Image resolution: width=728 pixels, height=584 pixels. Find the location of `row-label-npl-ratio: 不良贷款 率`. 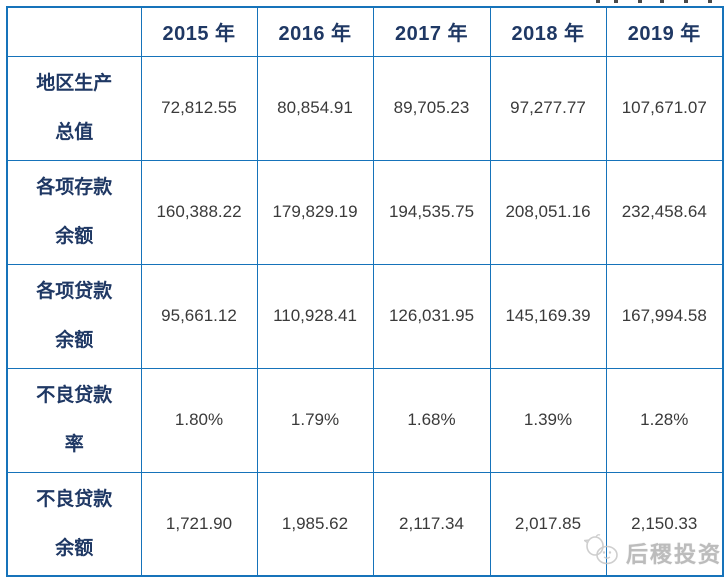

row-label-npl-ratio: 不良贷款 率 is located at coordinates (74, 420).